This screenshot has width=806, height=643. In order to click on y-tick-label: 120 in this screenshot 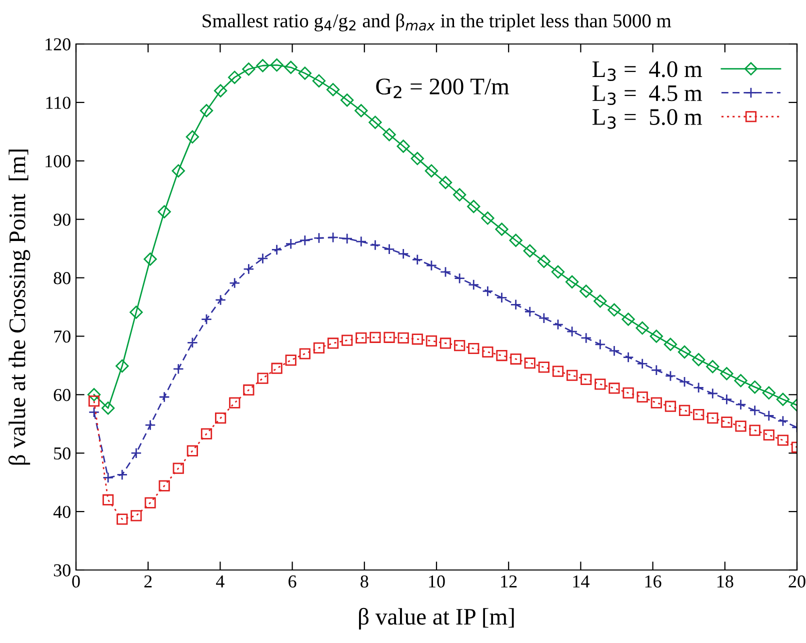, I will do `click(58, 44)`.